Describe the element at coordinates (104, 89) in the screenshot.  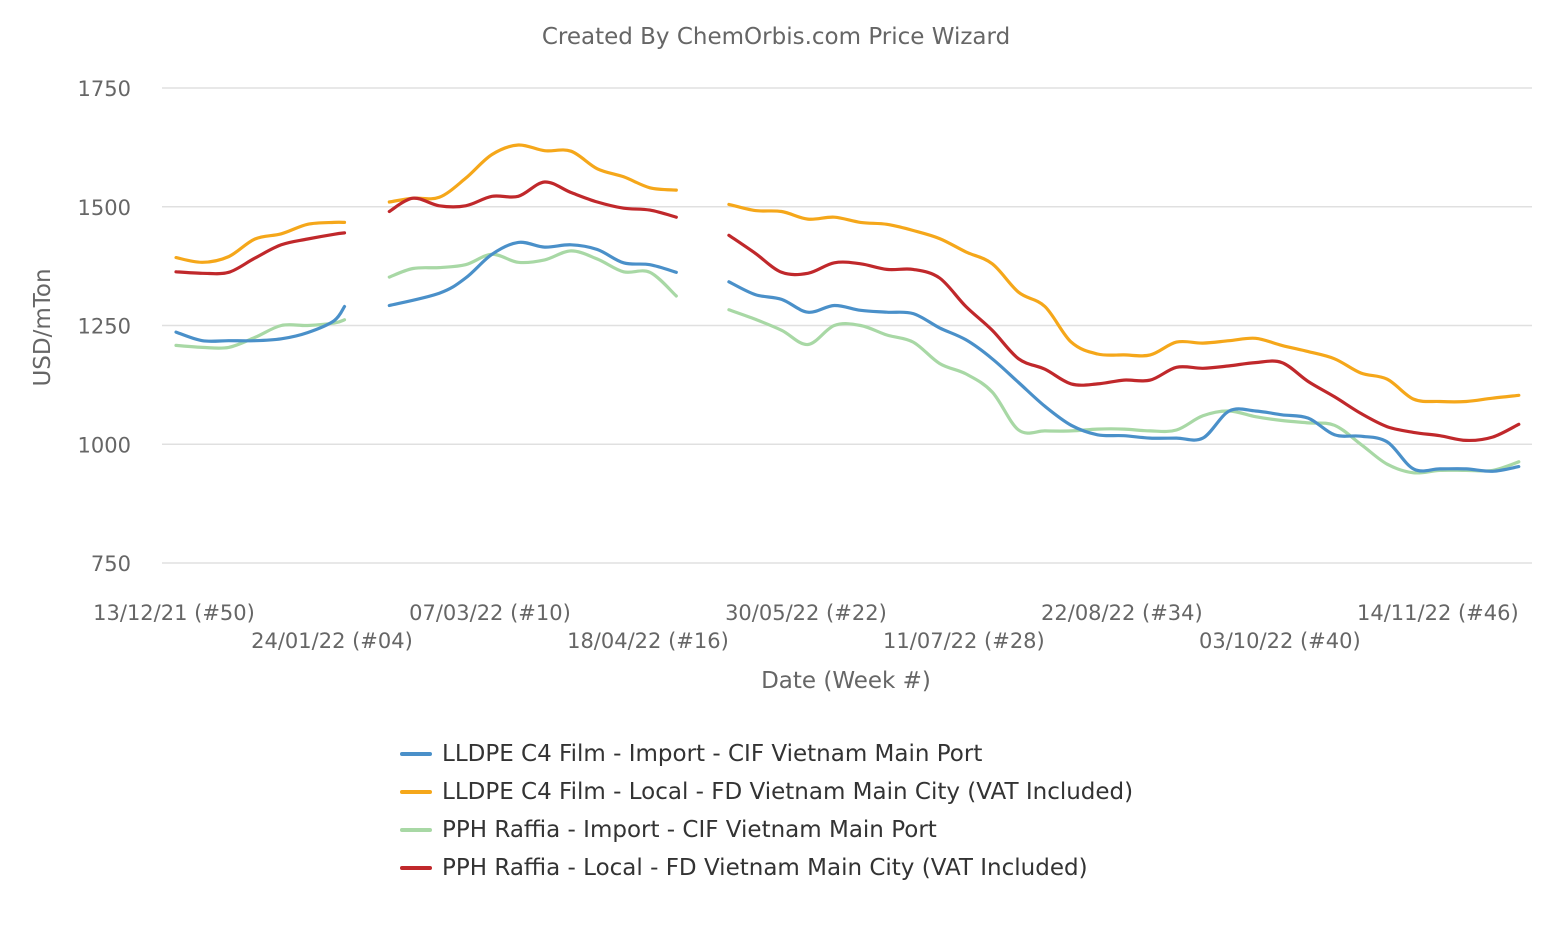
I see `y-tick-label: 1750` at that location.